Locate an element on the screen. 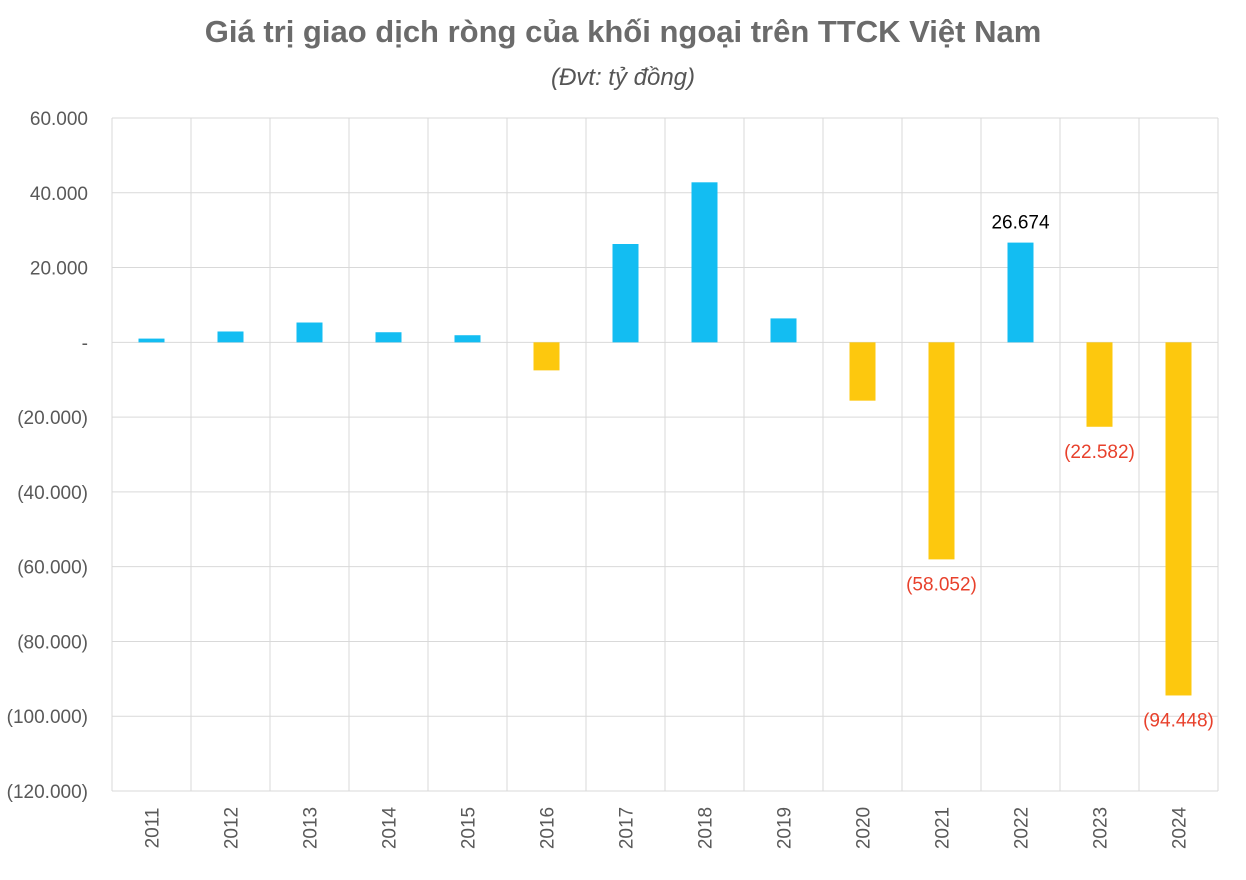 The width and height of the screenshot is (1246, 880). x-tick-label: 2020 is located at coordinates (864, 828).